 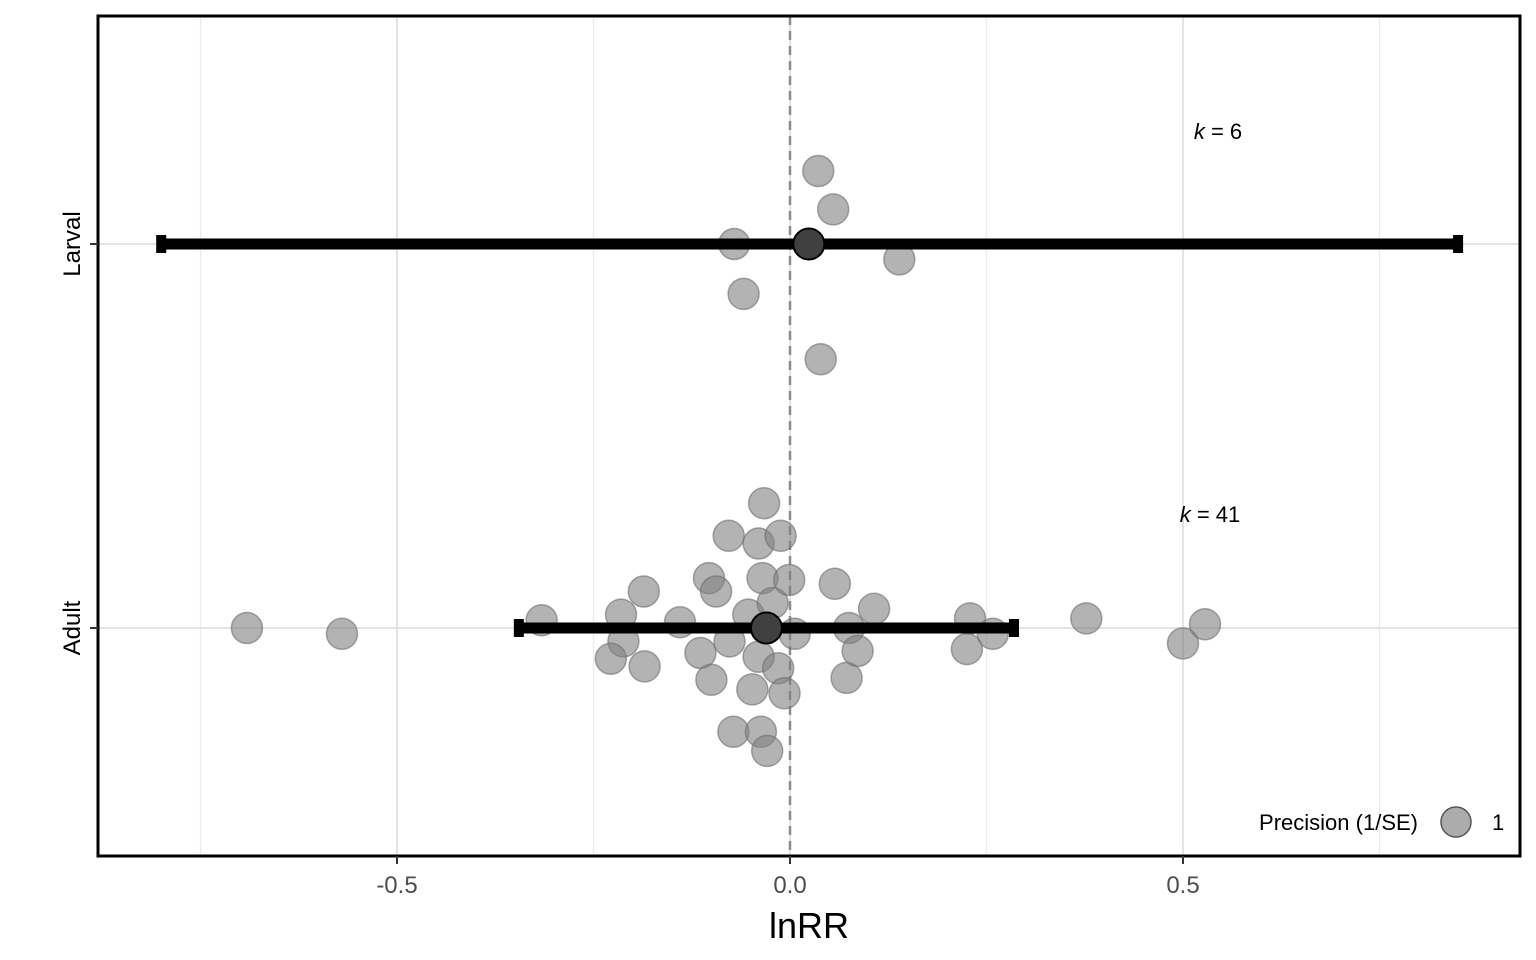 I want to click on x-axis: -0.5 0.0 0.5, so click(x=788, y=877).